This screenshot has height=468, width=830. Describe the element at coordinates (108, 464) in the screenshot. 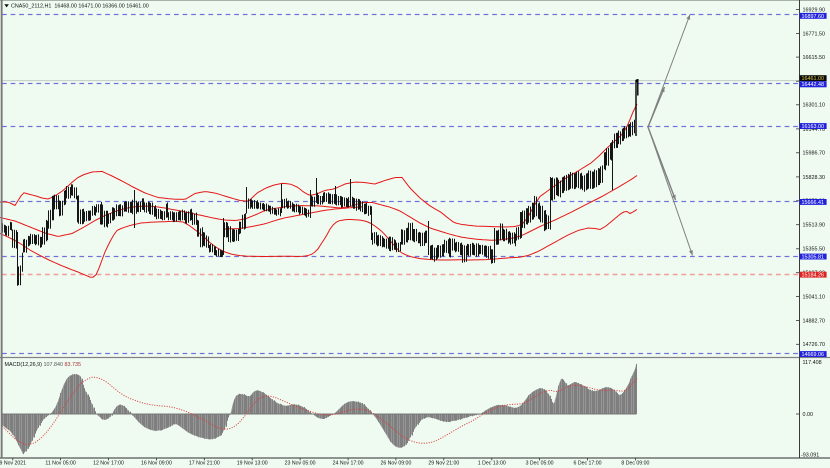

I see `svg-text: 12 Nov 17:00` at that location.